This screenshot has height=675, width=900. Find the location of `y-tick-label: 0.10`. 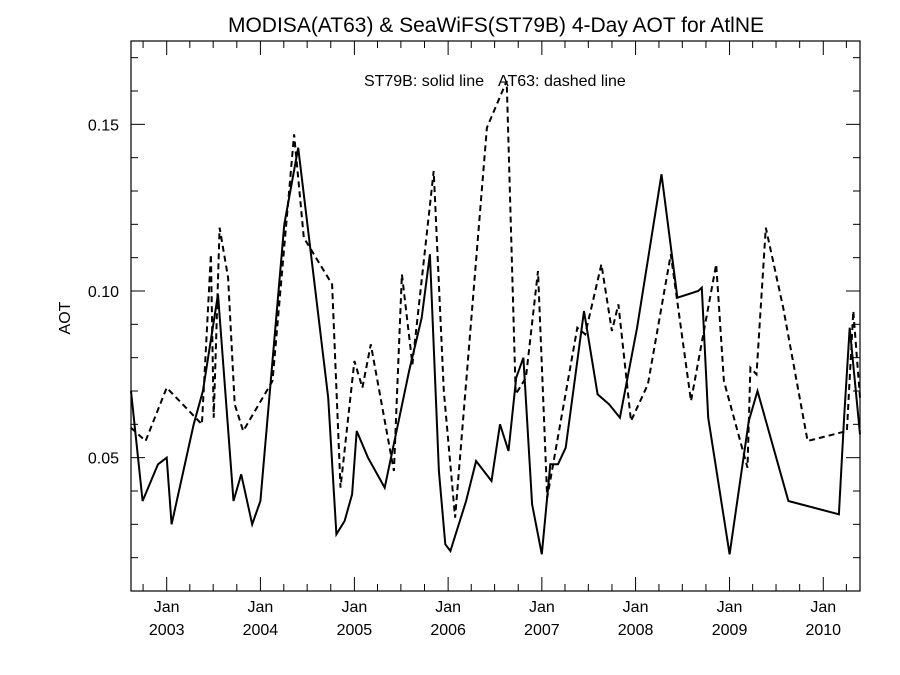

y-tick-label: 0.10 is located at coordinates (103, 292).